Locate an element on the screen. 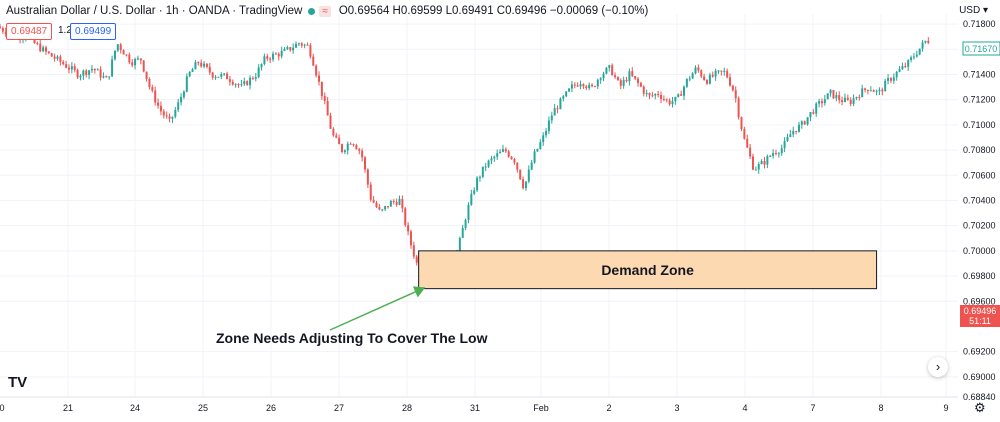 The width and height of the screenshot is (1000, 422). currency-selector: USD ▾ is located at coordinates (973, 10).